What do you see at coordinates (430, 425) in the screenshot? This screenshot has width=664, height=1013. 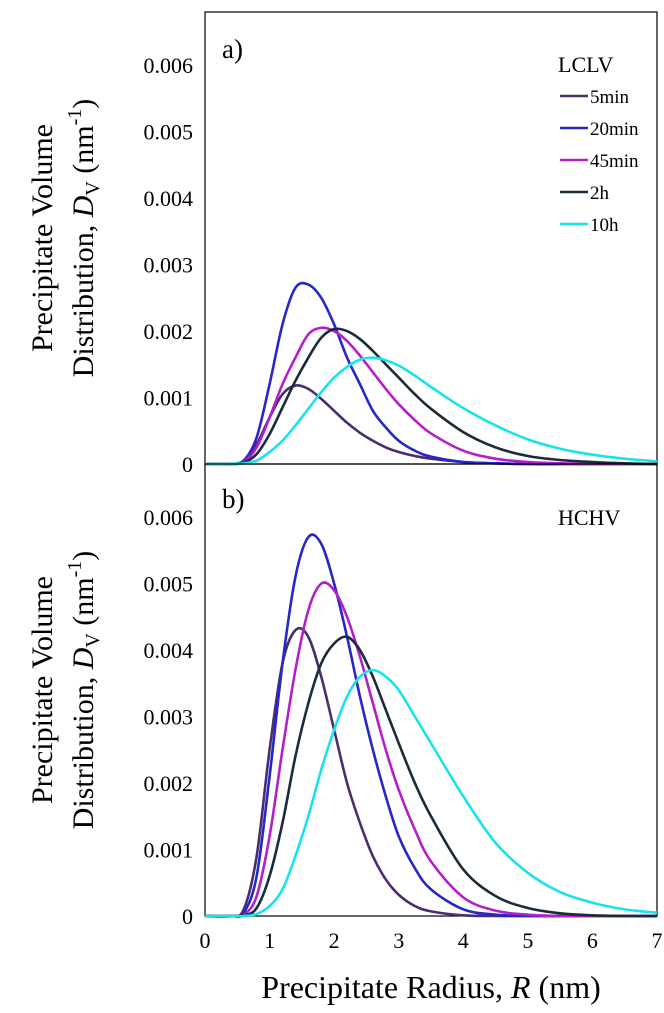 I see `series-line-5min` at bounding box center [430, 425].